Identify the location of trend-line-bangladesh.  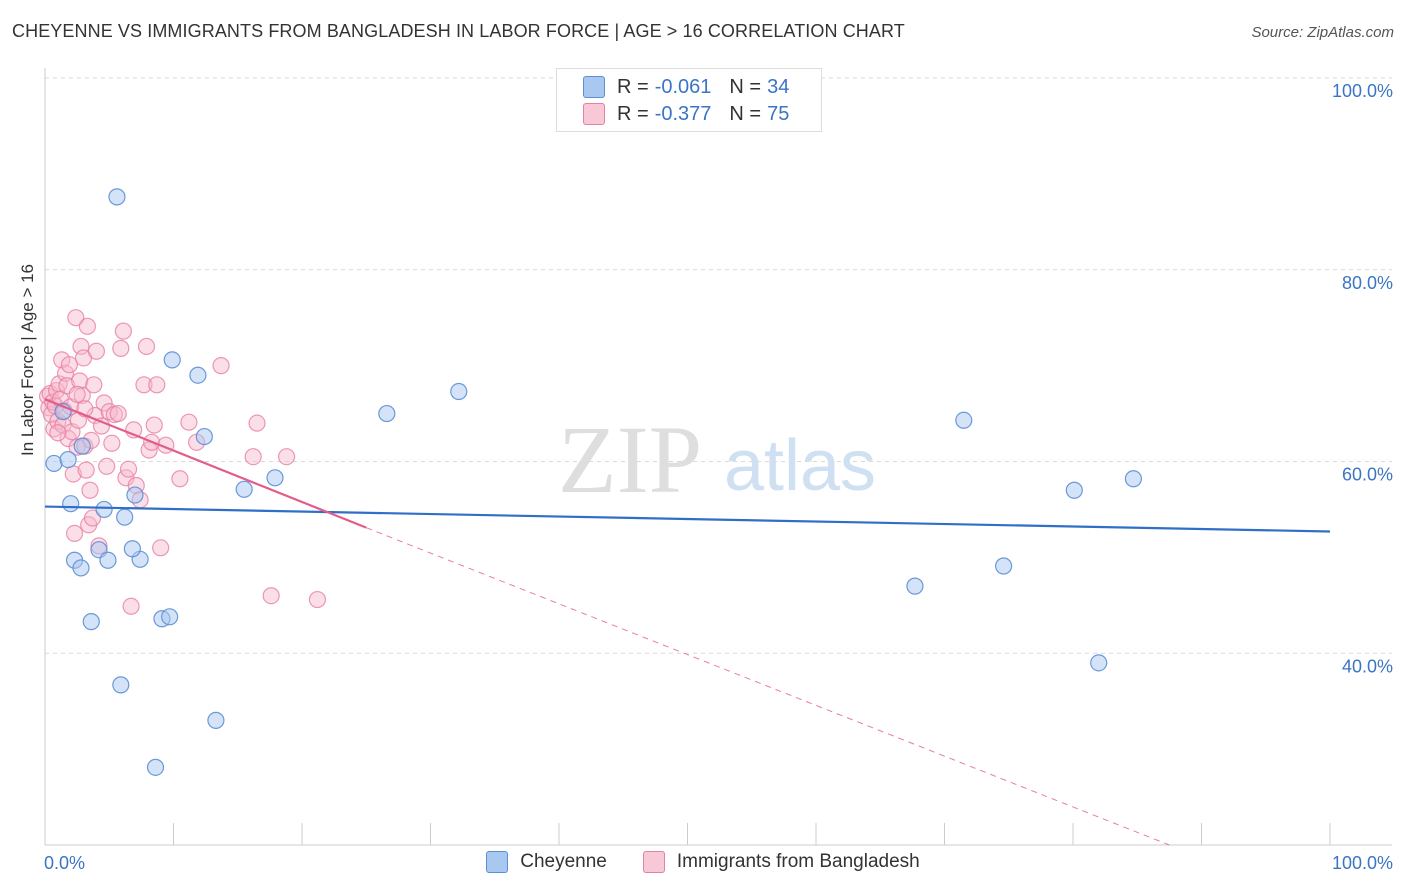
(205, 463).